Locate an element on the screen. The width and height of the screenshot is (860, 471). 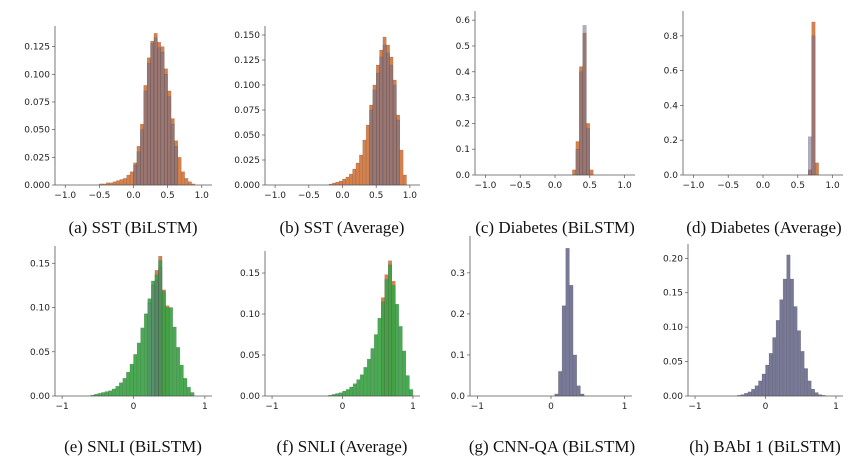
y-tick-label: 0.2 is located at coordinates (463, 124).